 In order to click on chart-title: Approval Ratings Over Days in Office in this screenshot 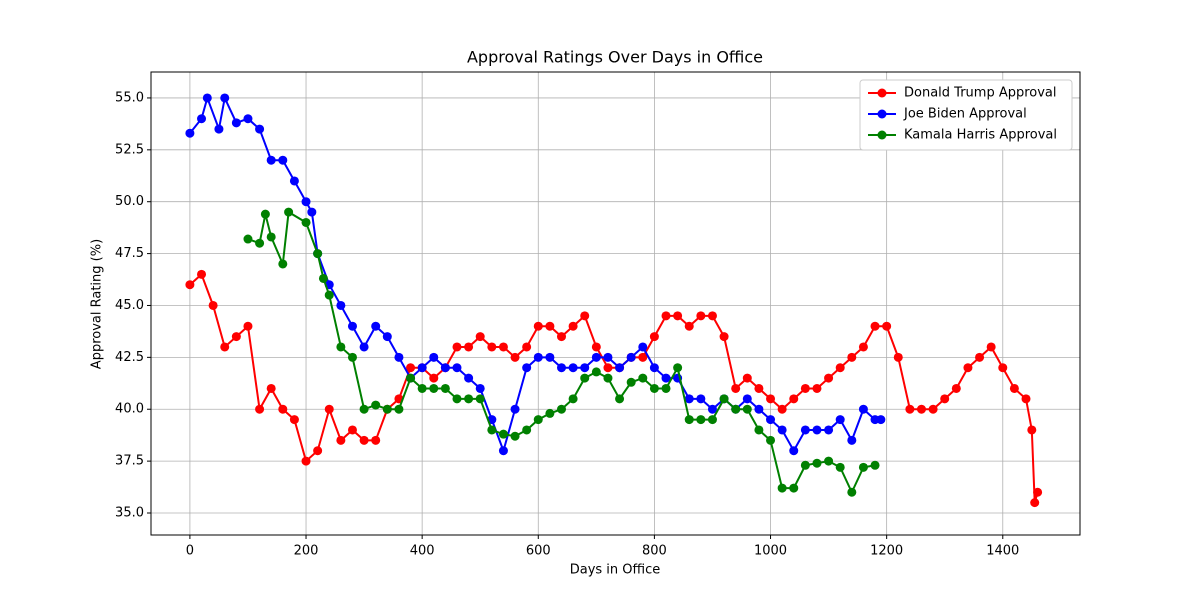, I will do `click(615, 57)`.